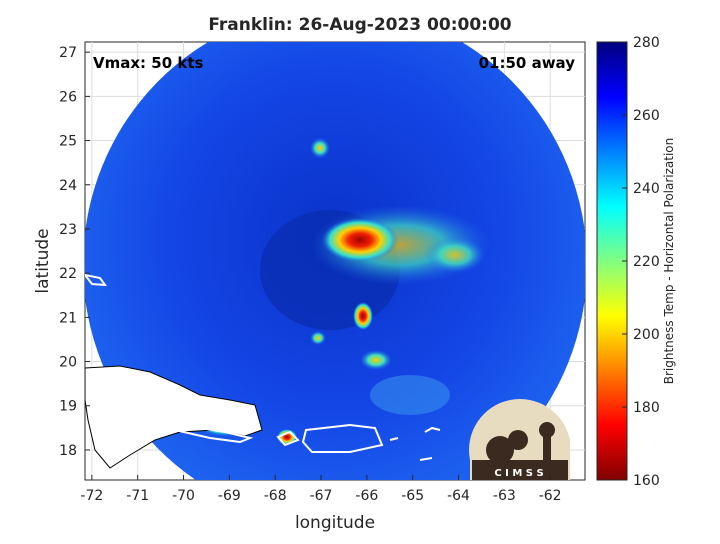 The image size is (720, 544). Describe the element at coordinates (646, 43) in the screenshot. I see `colorbar-tick-label: 280` at that location.